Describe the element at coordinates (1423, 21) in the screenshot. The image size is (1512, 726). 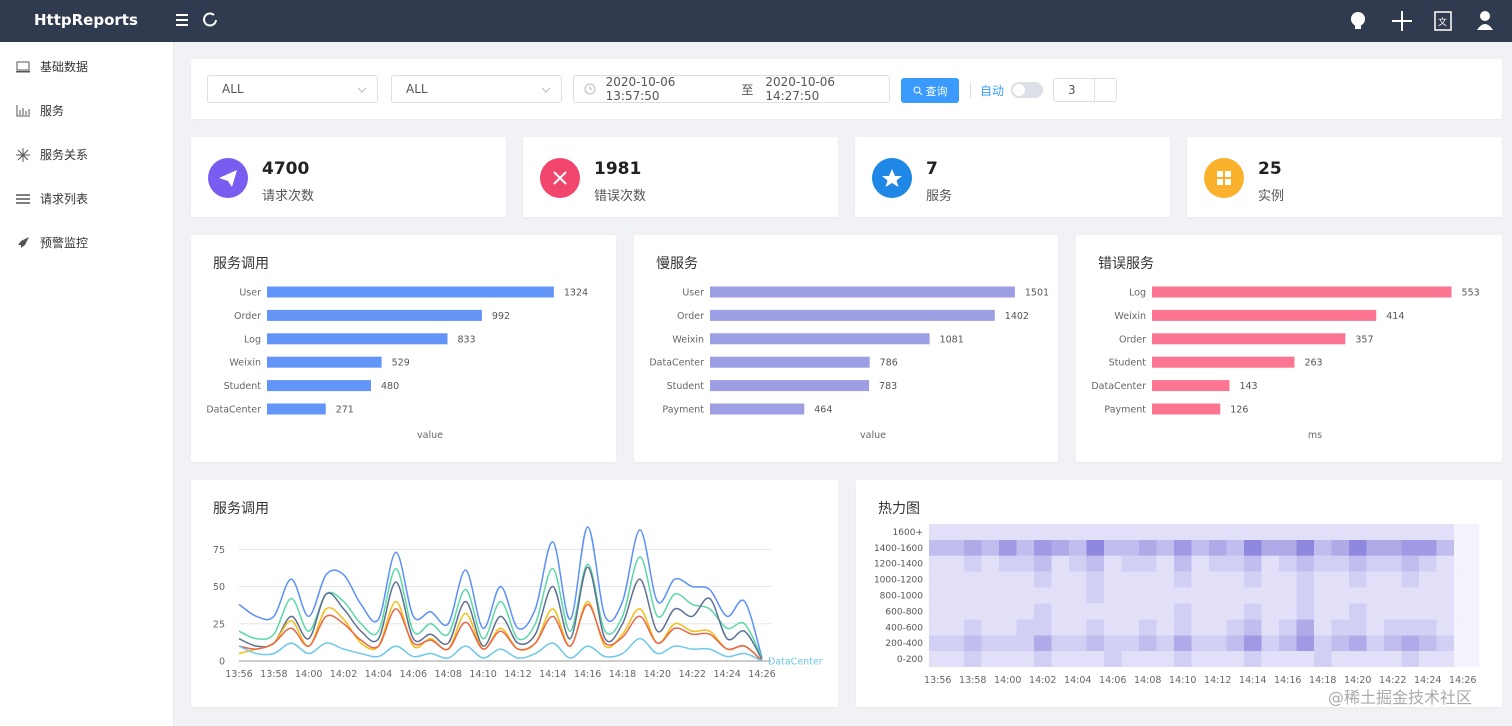
I see `header-icons: 文` at that location.